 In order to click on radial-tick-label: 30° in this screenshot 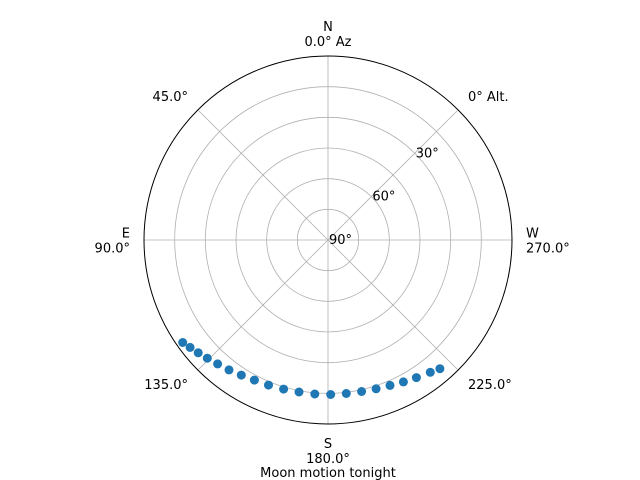, I will do `click(427, 153)`.